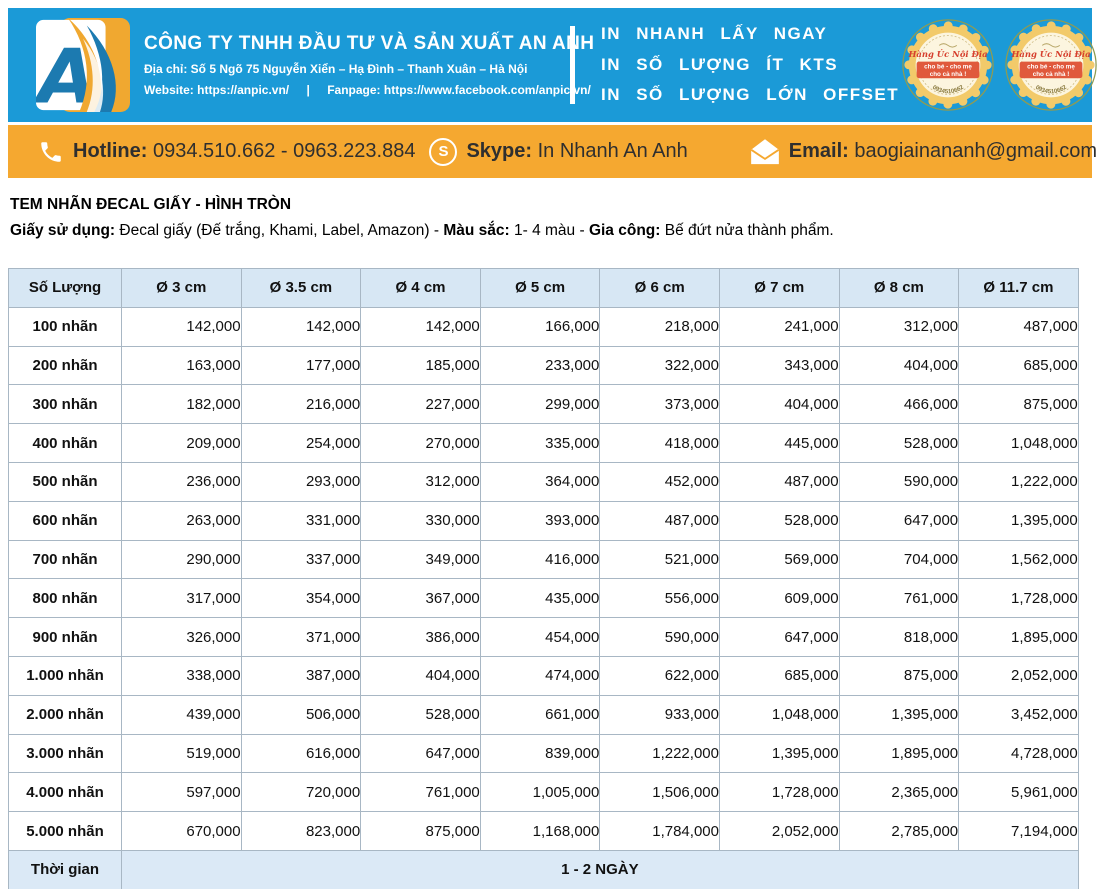  Describe the element at coordinates (540, 637) in the screenshot. I see `price-cell: 454,000` at that location.